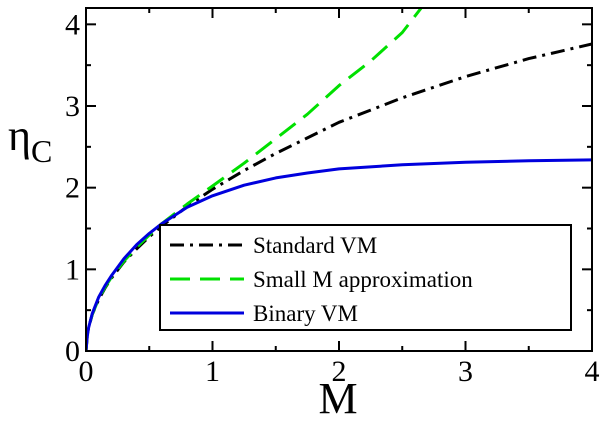 The height and width of the screenshot is (423, 603). I want to click on legend-label: Small M approximation, so click(363, 279).